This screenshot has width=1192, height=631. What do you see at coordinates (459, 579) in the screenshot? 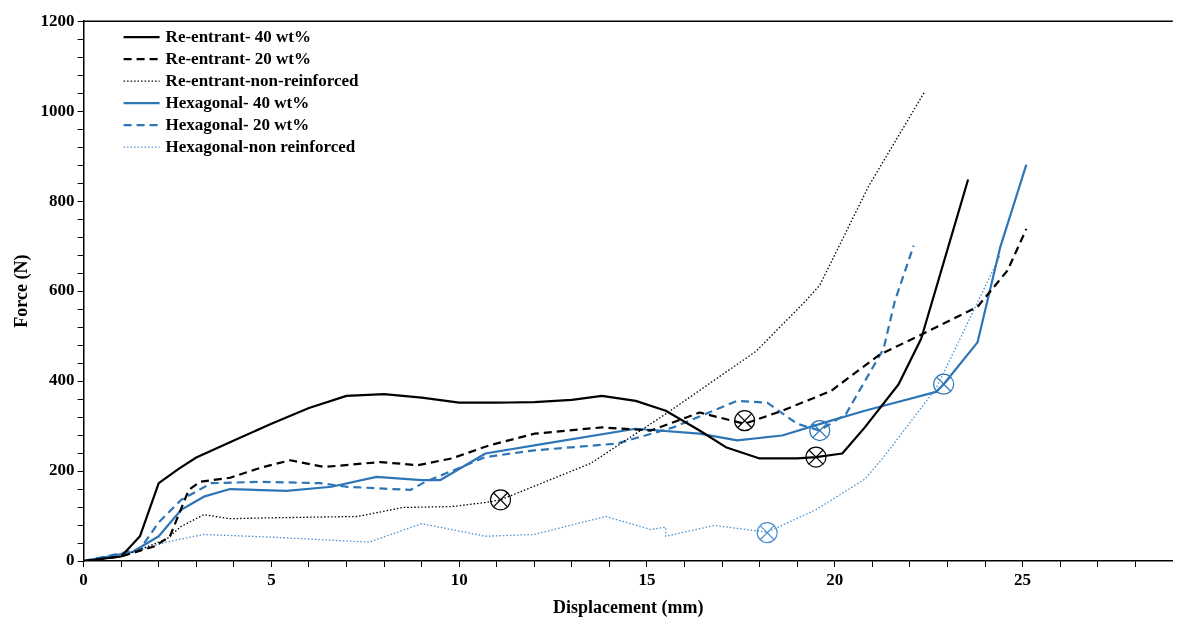
I see `x-tick-label: 10` at bounding box center [459, 579].